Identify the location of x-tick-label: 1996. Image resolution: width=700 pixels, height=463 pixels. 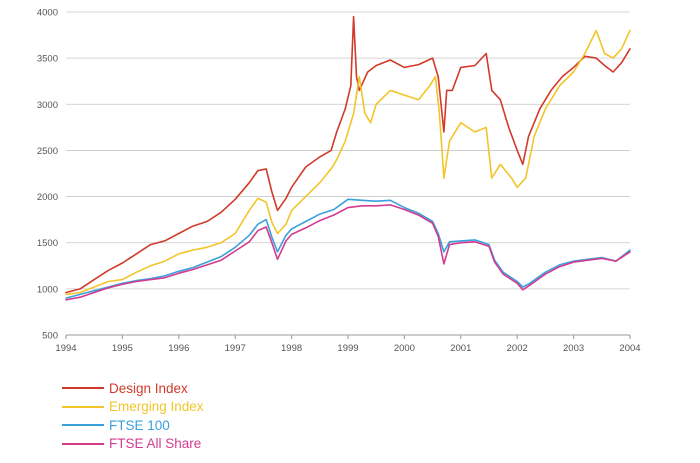
(178, 348).